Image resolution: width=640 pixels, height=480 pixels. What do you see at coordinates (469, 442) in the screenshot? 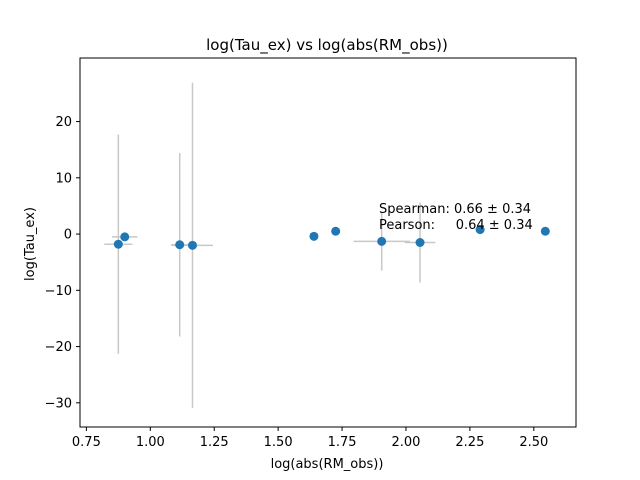
I see `x-tick-label-6: 2.25` at bounding box center [469, 442].